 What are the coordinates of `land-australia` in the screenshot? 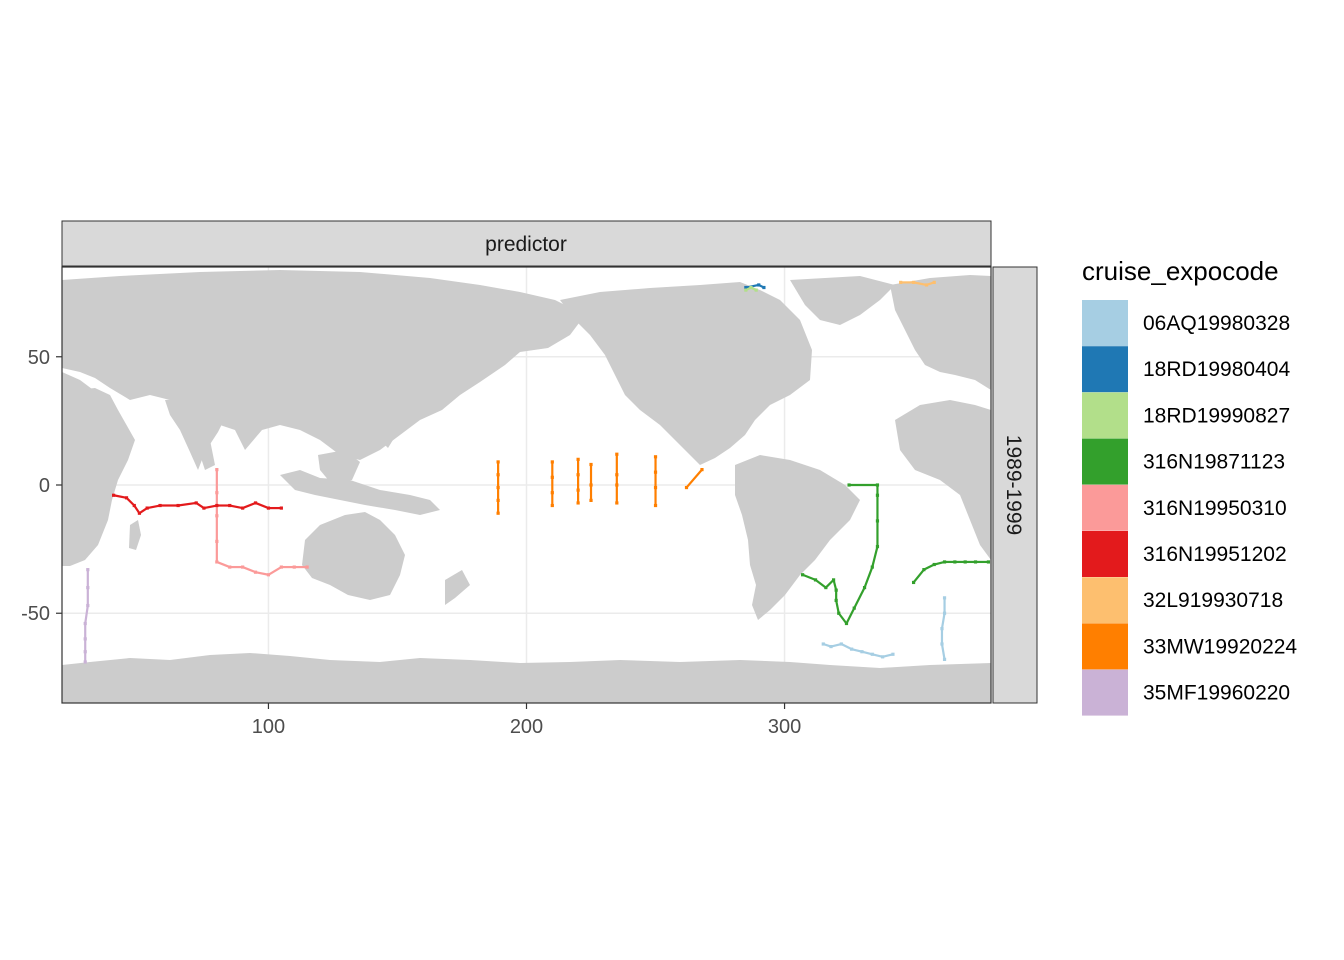 It's located at (353, 556).